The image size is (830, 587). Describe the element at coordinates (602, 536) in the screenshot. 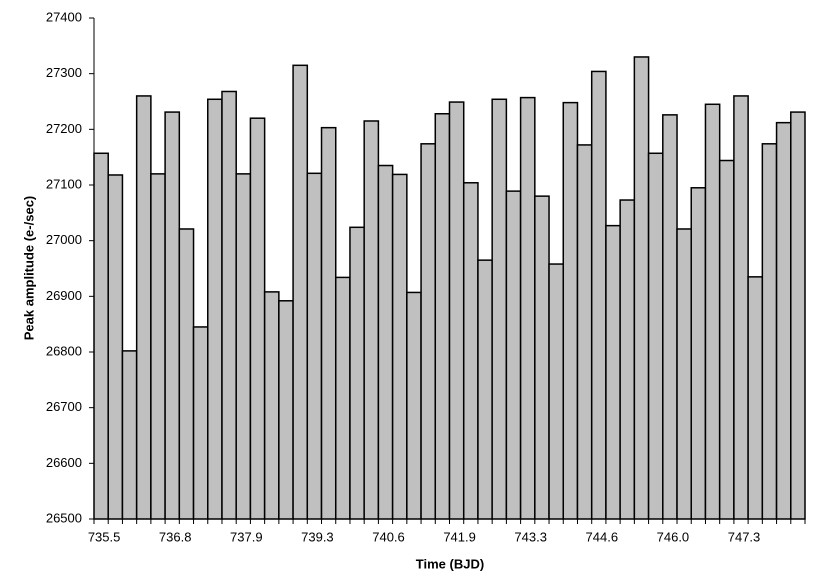

I see `x-tick-label: 744.6` at that location.